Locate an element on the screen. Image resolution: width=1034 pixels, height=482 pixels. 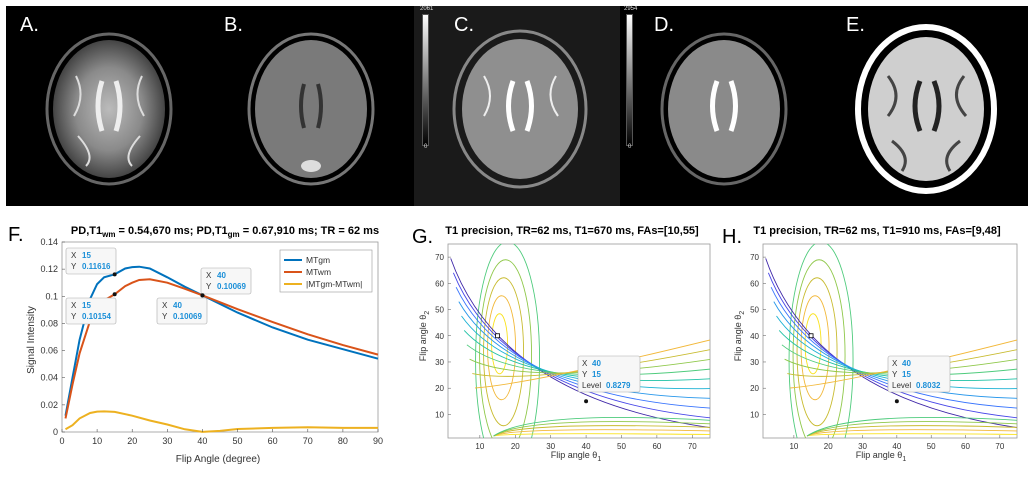
panel-label-d: D. is located at coordinates (664, 25).